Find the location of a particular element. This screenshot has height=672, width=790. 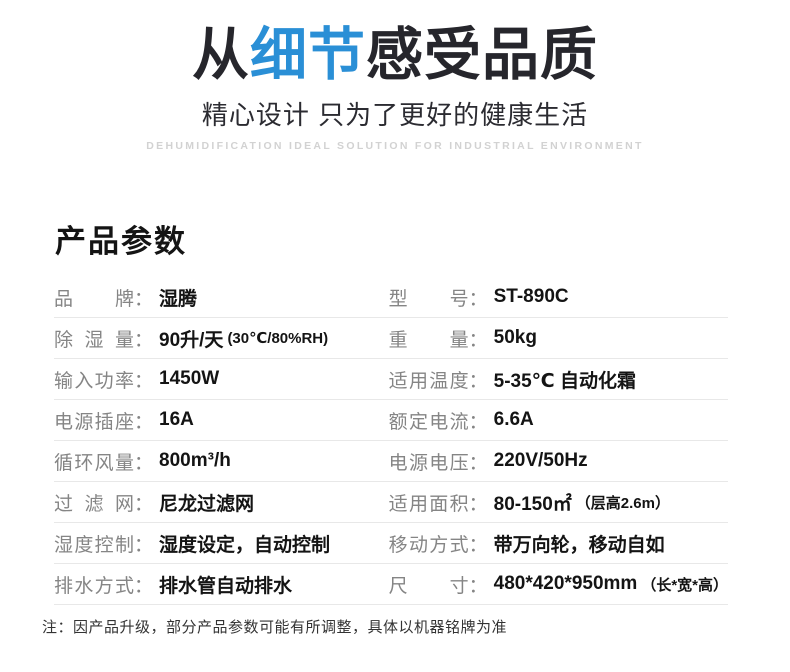

spec-value: 湿度设定，自动控制 is located at coordinates (245, 545).